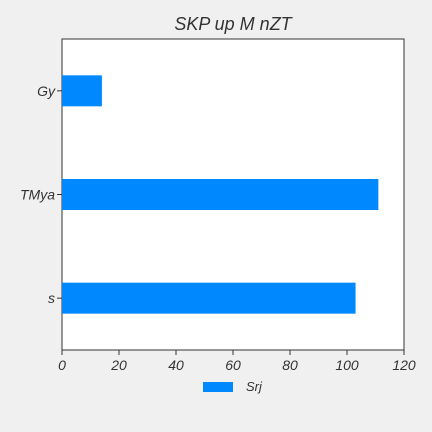 The width and height of the screenshot is (432, 432). What do you see at coordinates (176, 365) in the screenshot?
I see `x-tick-label: 40` at bounding box center [176, 365].